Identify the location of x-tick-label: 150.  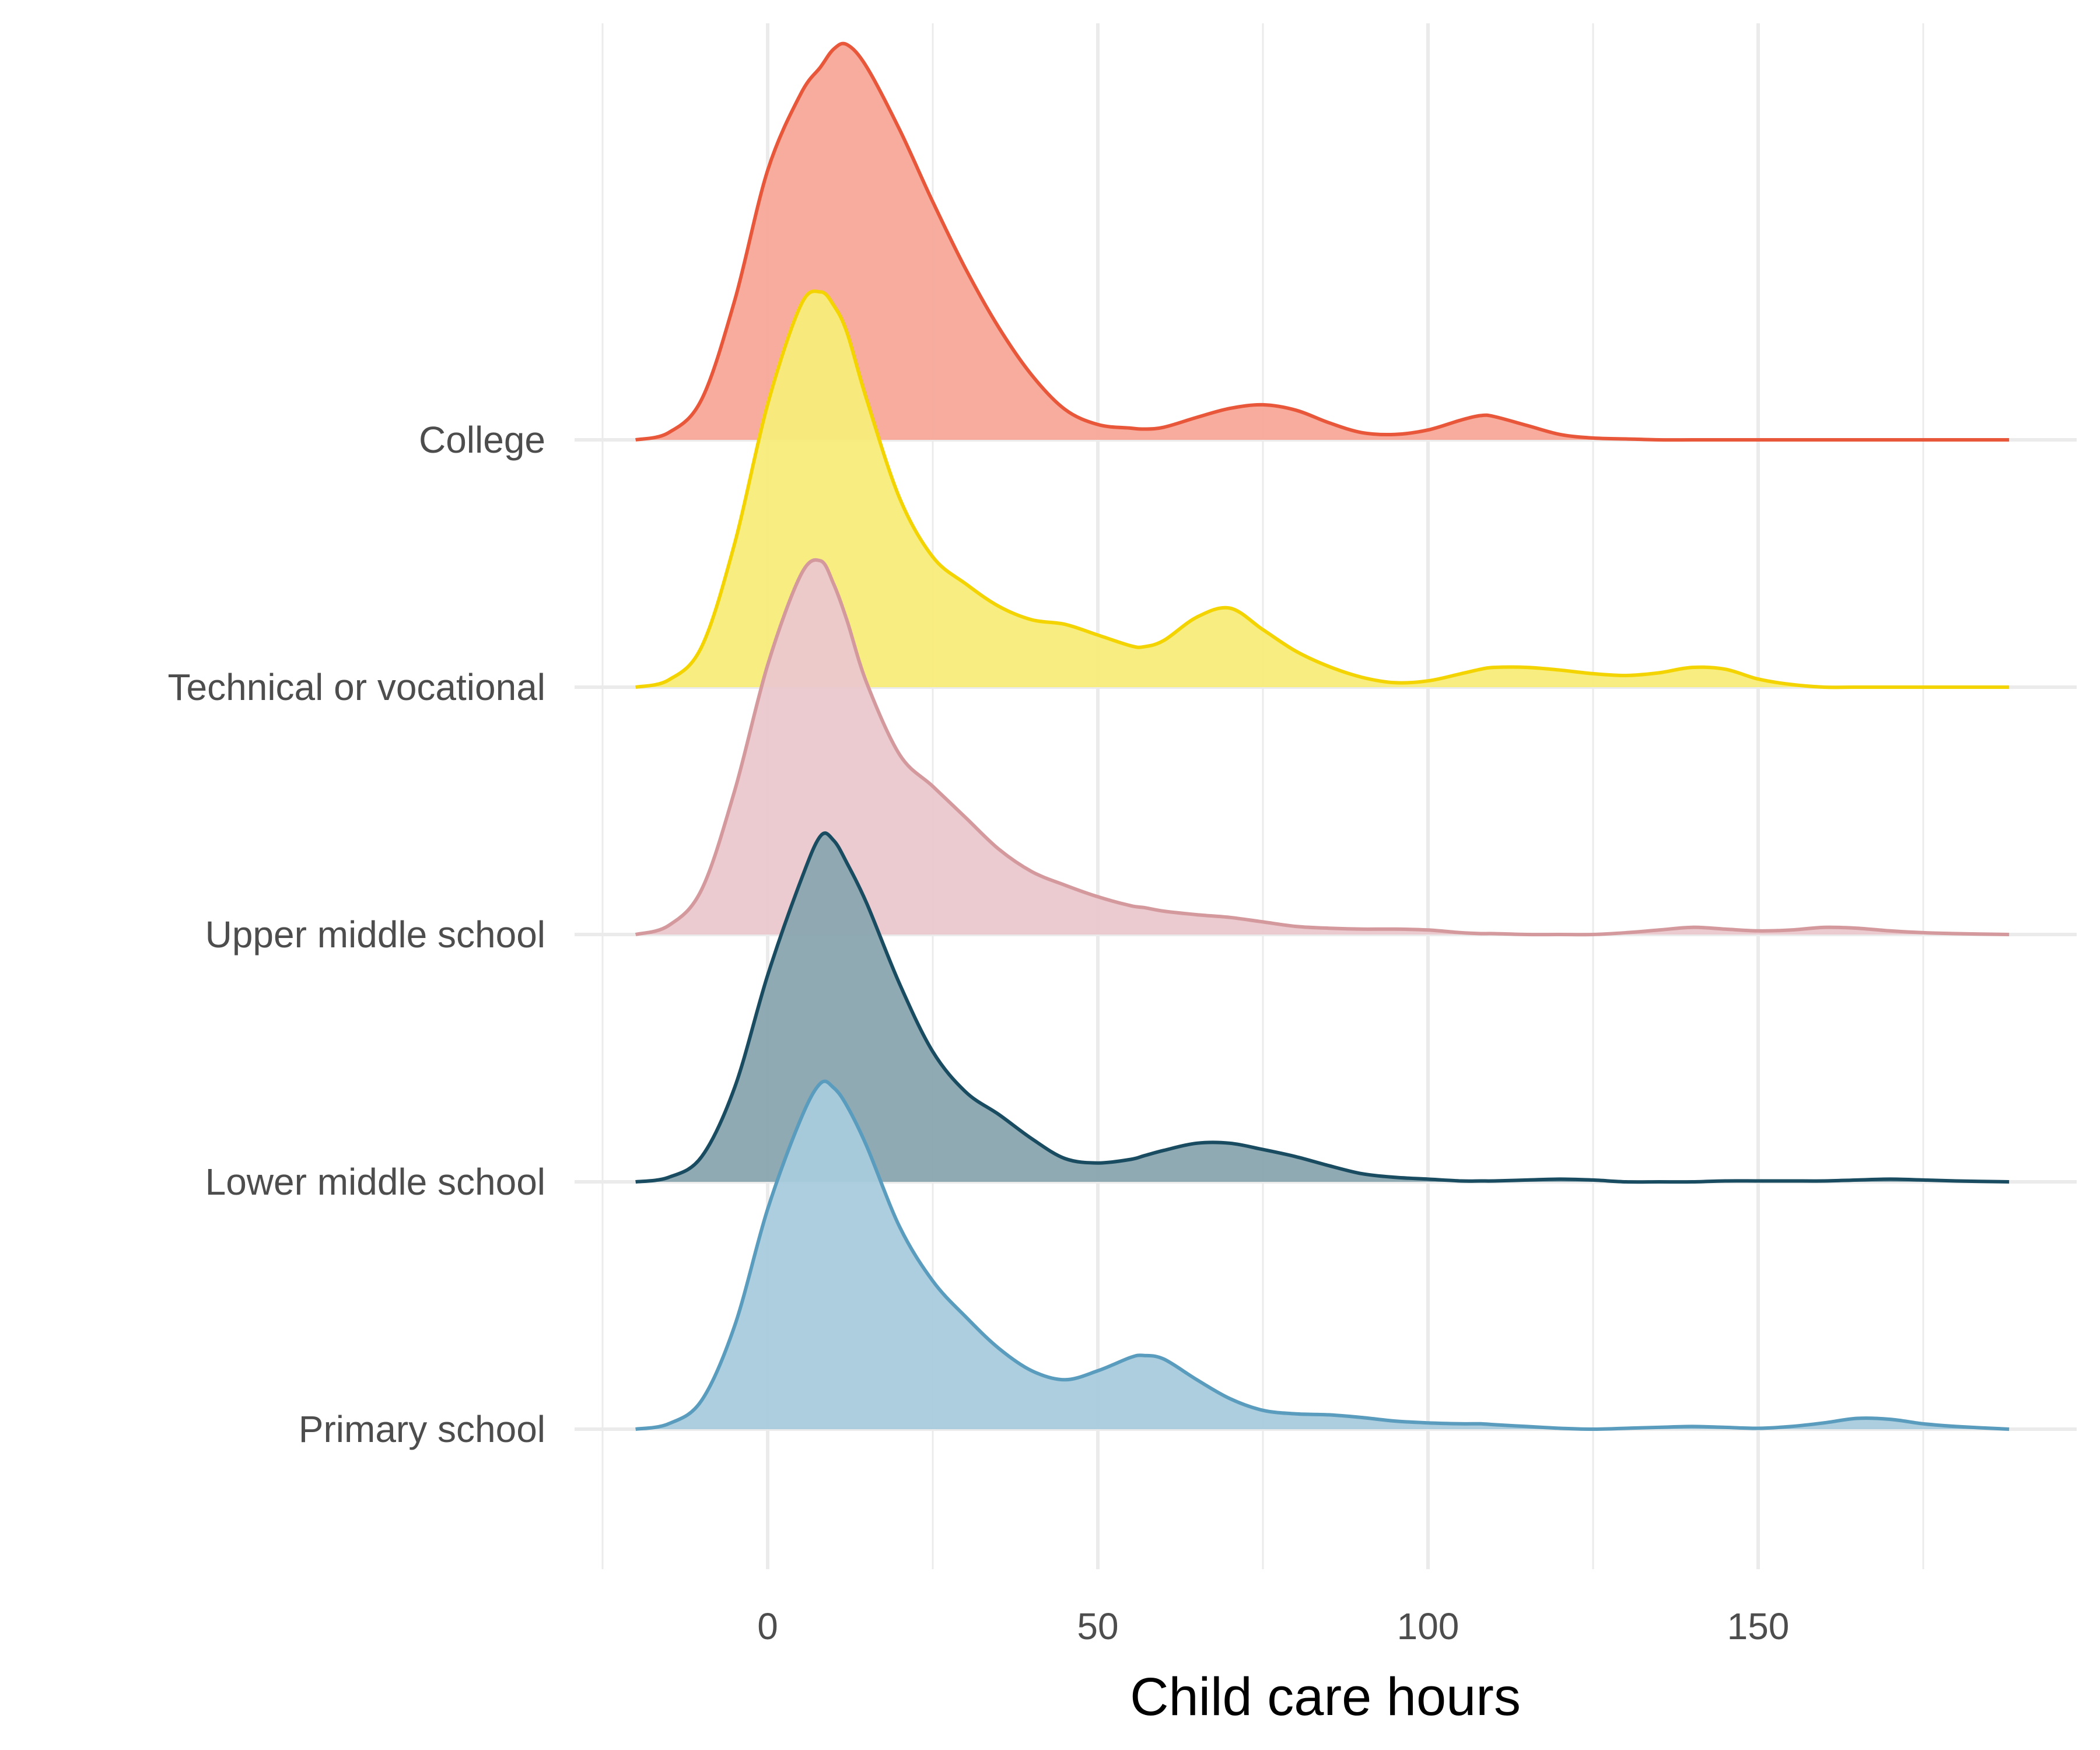
(1758, 1626).